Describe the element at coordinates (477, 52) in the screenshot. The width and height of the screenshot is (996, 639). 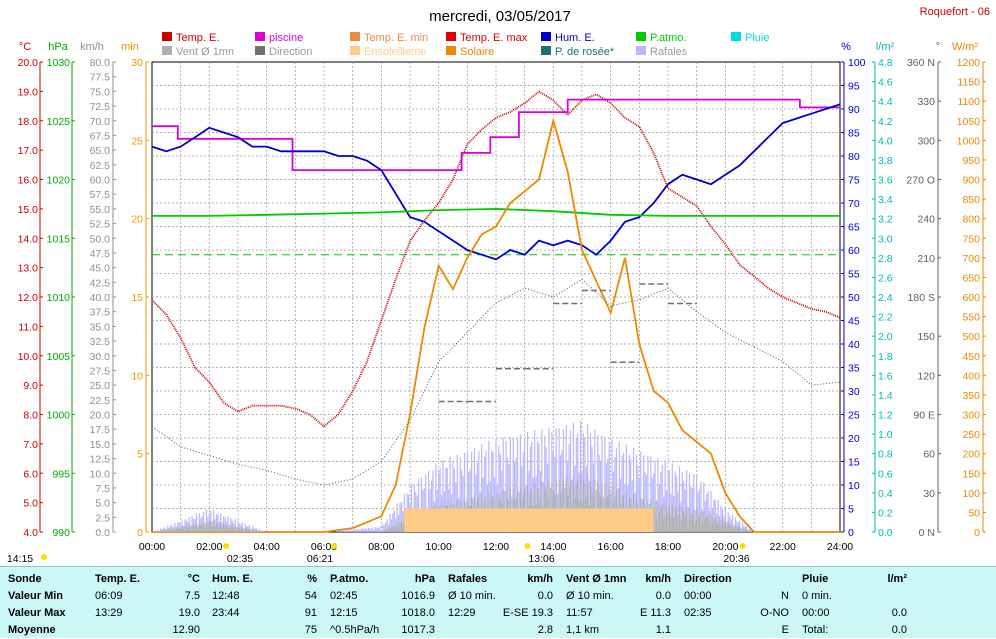
I see `legend-label: Solaire` at that location.